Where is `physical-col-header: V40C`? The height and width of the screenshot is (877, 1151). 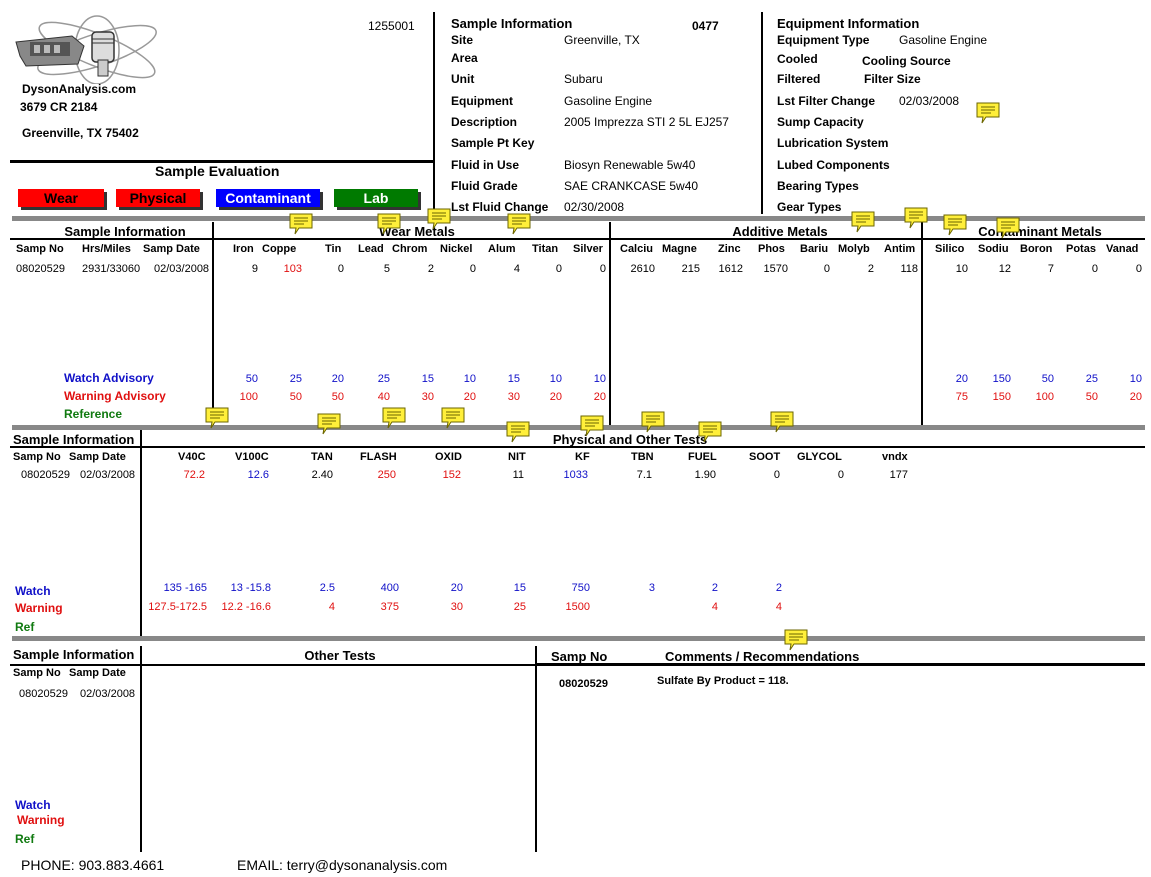 physical-col-header: V40C is located at coordinates (192, 457).